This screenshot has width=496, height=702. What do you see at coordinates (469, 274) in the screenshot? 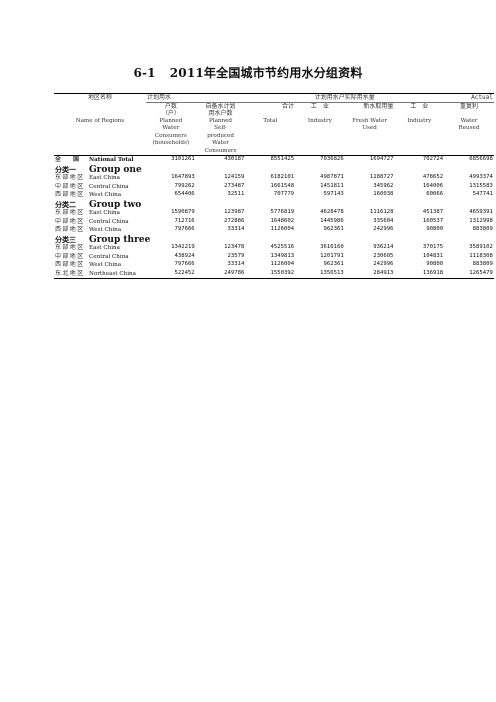
I see `value-cell: 1265479` at bounding box center [469, 274].